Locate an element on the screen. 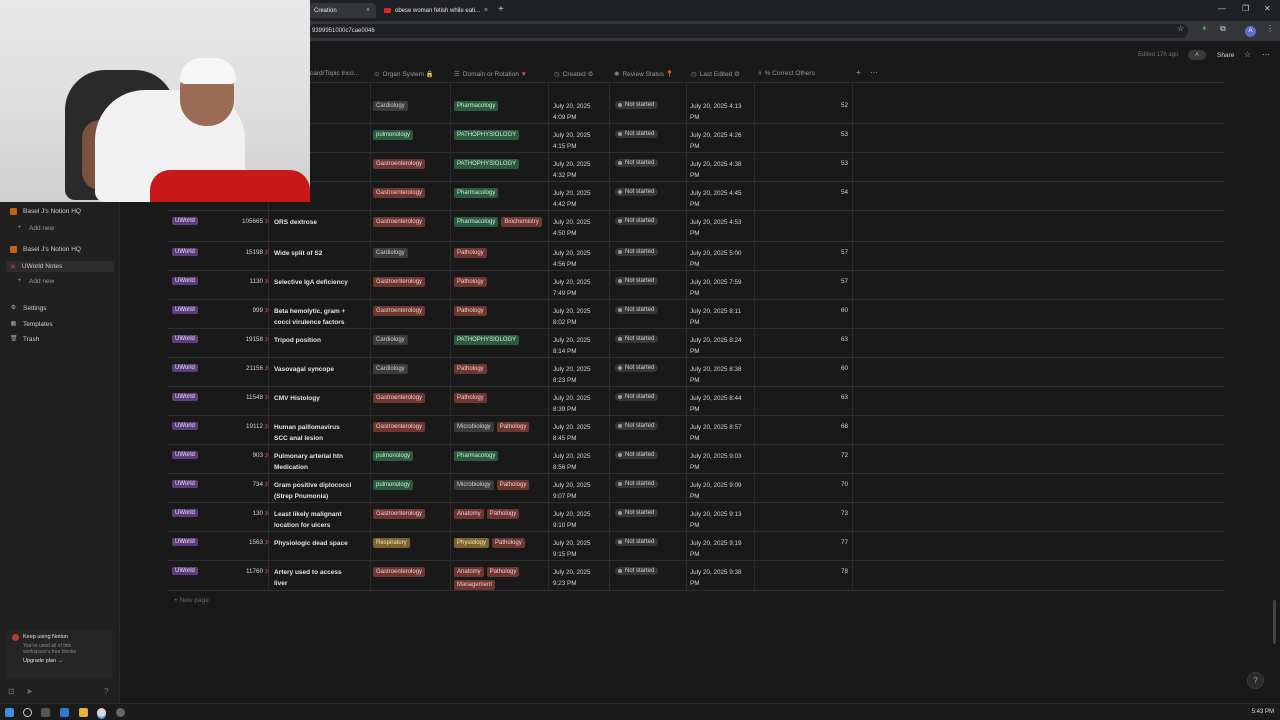 The width and height of the screenshot is (1280, 720). column-header: #% Correct Others is located at coordinates (786, 73).